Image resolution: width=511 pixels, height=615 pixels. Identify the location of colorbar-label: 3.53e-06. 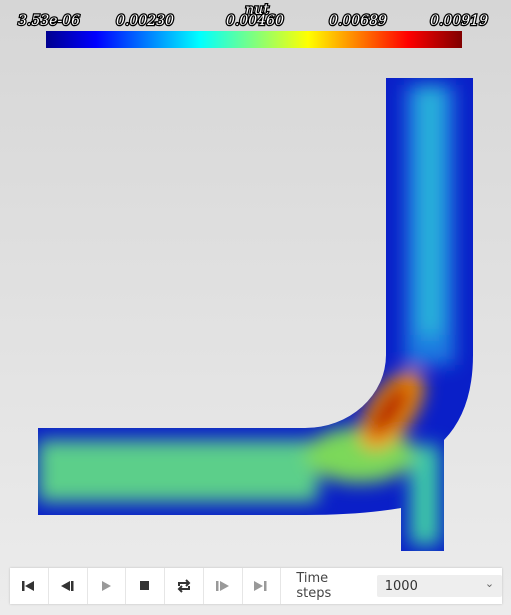
(49, 21).